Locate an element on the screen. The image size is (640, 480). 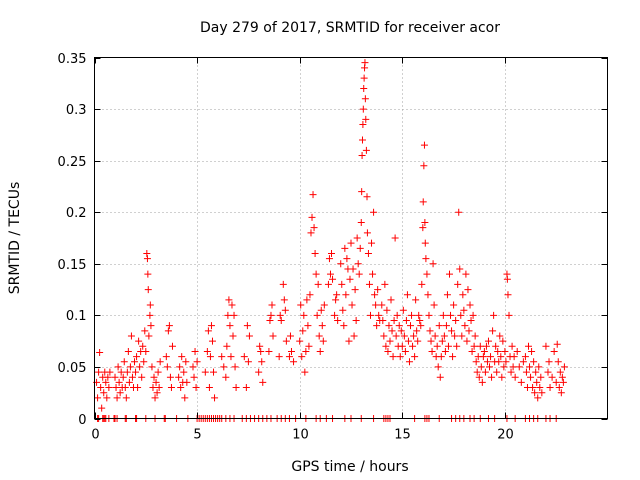
y-tick-labels: 0 0.05 0.1 0.15 0.2 0.25 0.3 0.35 is located at coordinates (72, 240).